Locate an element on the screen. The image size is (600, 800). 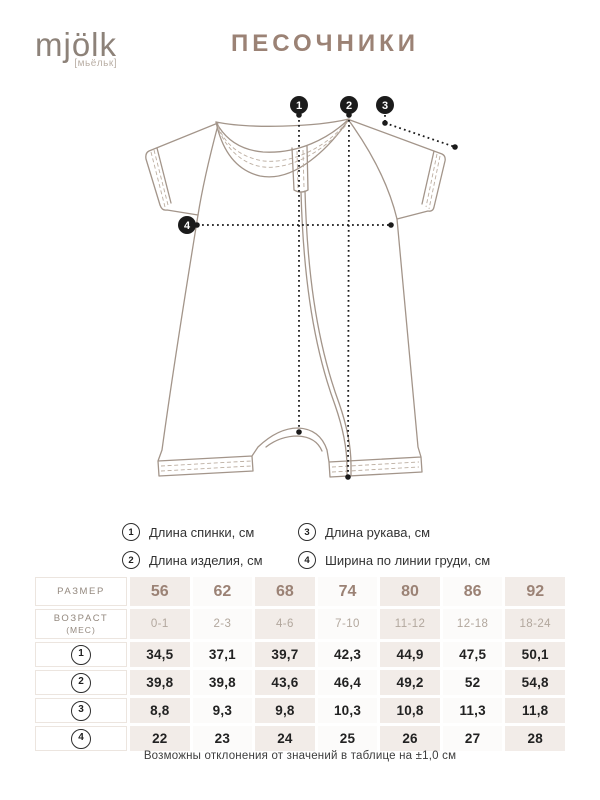
svg-text: 3 is located at coordinates (385, 106).